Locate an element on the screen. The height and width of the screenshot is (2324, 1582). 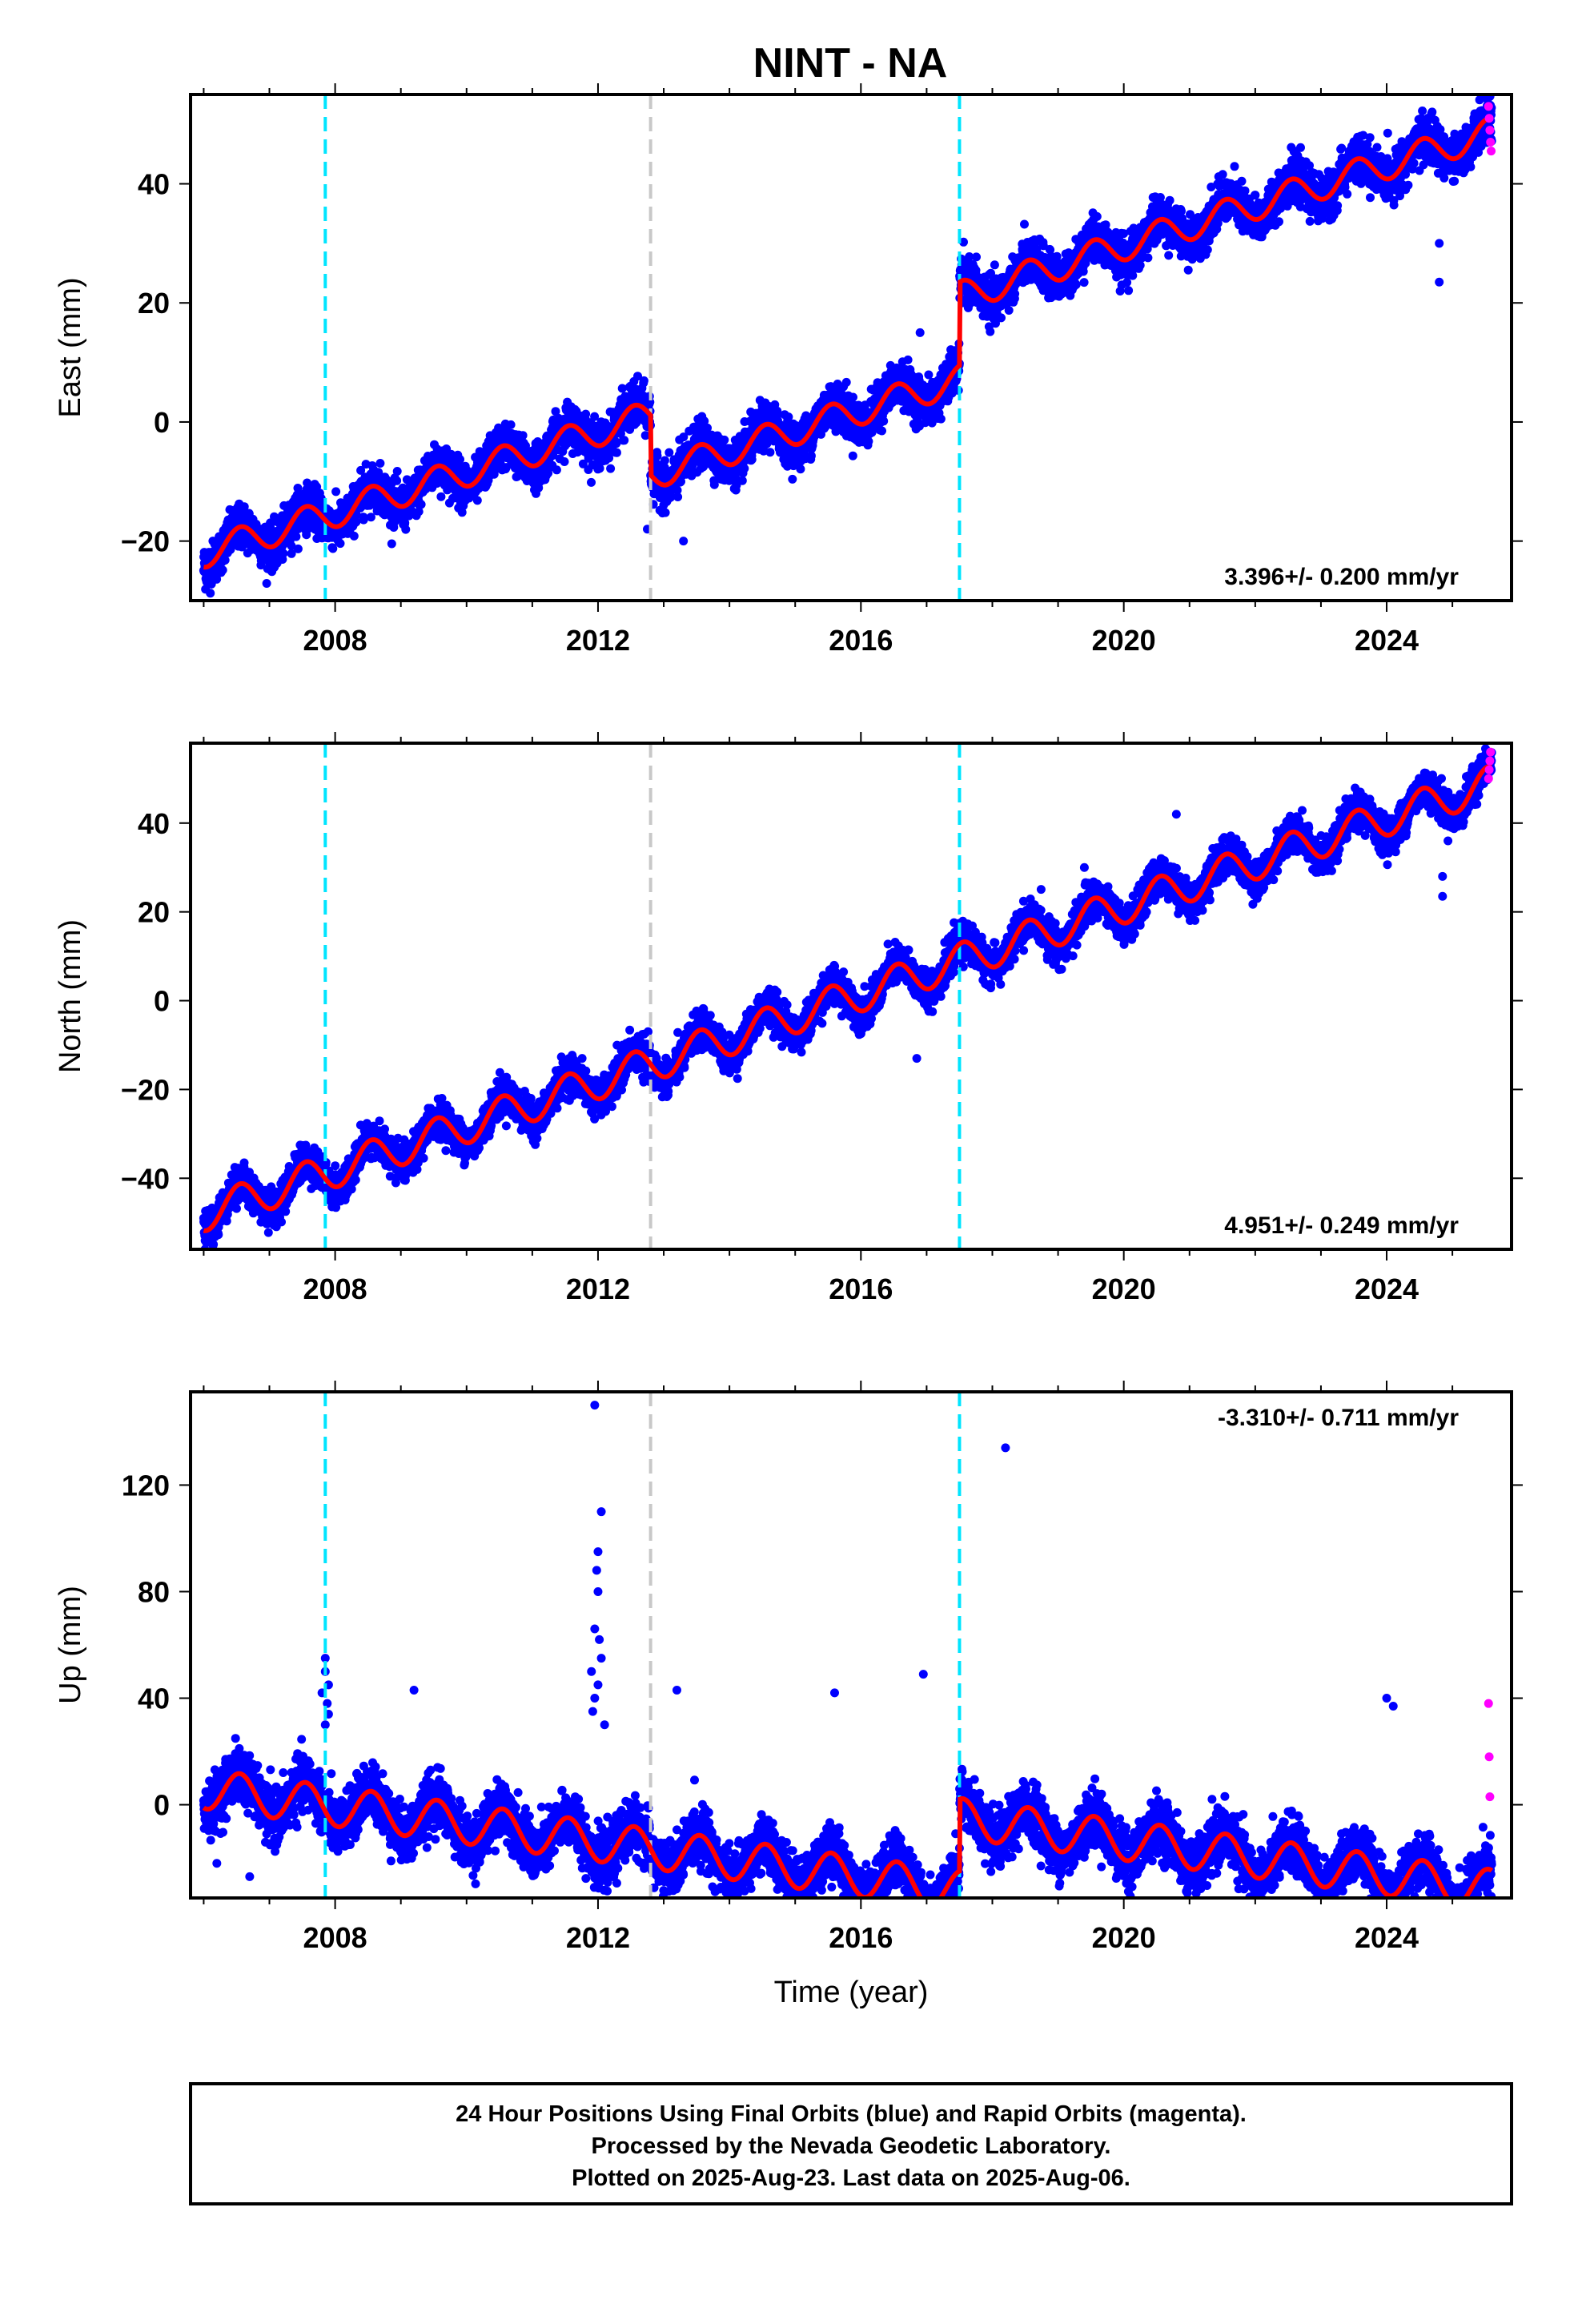
chart-title: NINT - NA is located at coordinates (850, 63).